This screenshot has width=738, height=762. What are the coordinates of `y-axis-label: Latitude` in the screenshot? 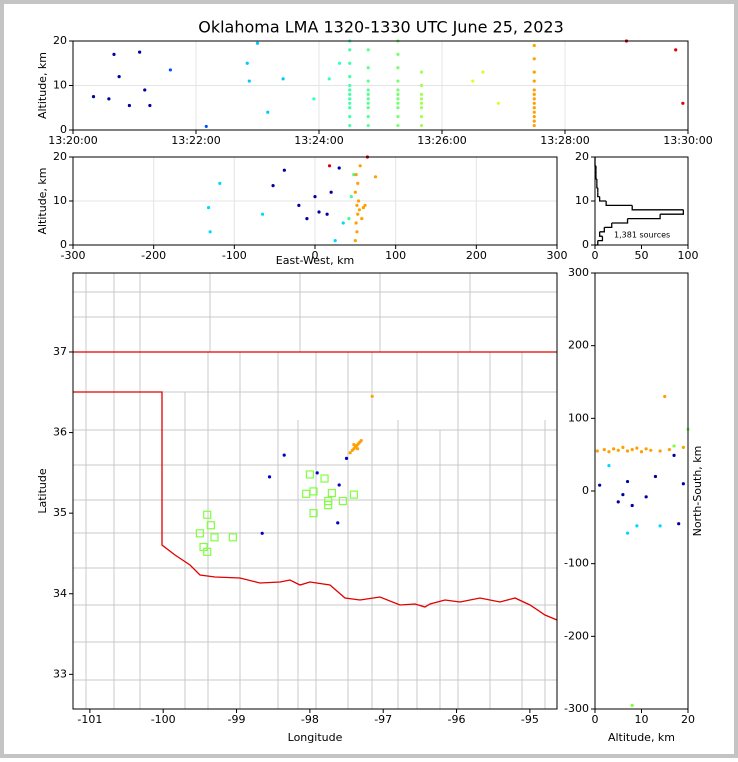 It's located at (42, 491).